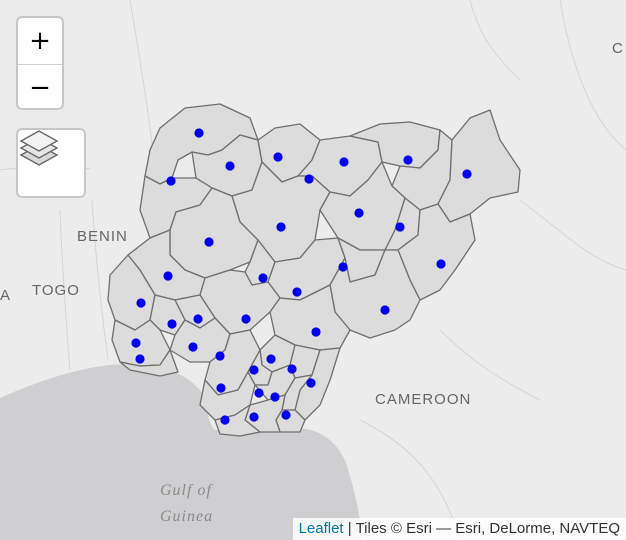  I want to click on label-a: A, so click(5, 295).